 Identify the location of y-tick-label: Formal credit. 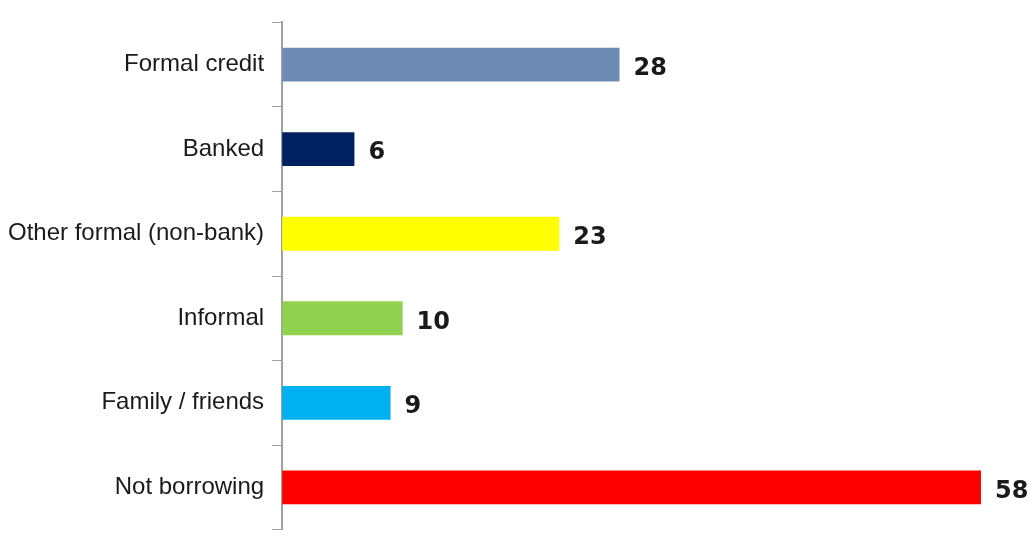
(194, 63).